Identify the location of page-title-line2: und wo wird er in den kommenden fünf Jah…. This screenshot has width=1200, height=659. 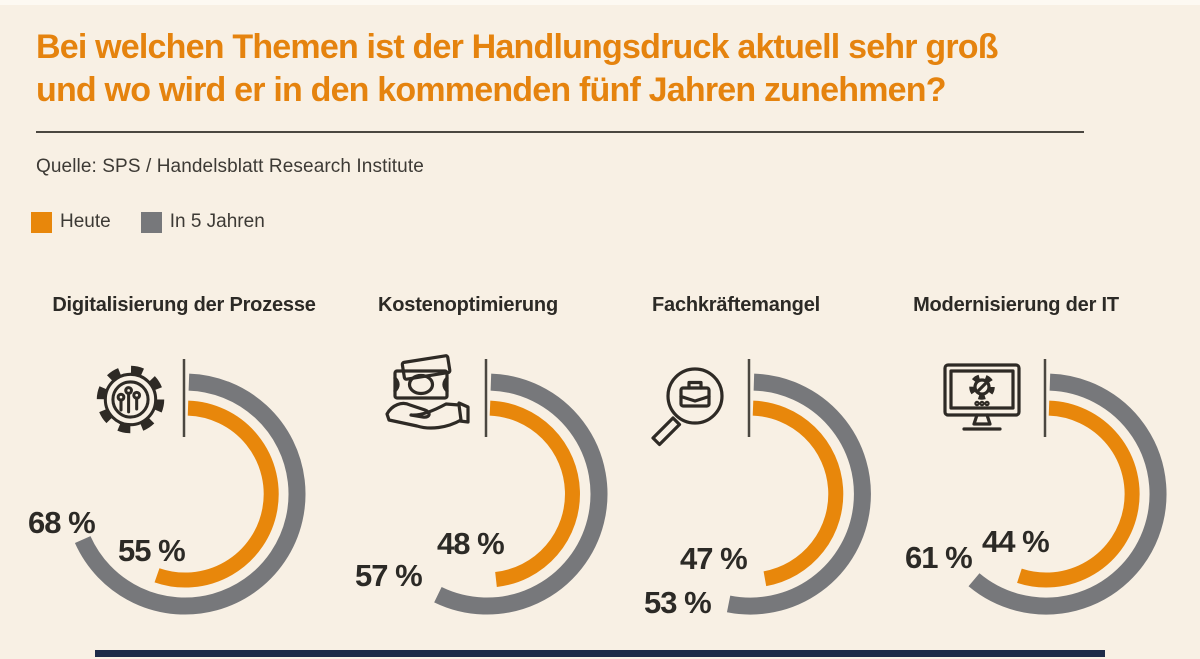
(491, 90).